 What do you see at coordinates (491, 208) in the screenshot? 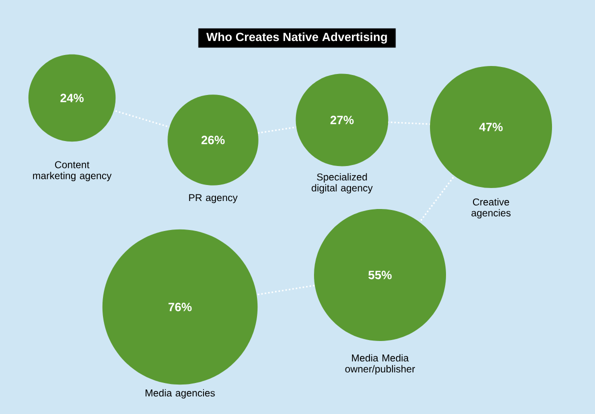
I see `category-label: Creative agencies` at bounding box center [491, 208].